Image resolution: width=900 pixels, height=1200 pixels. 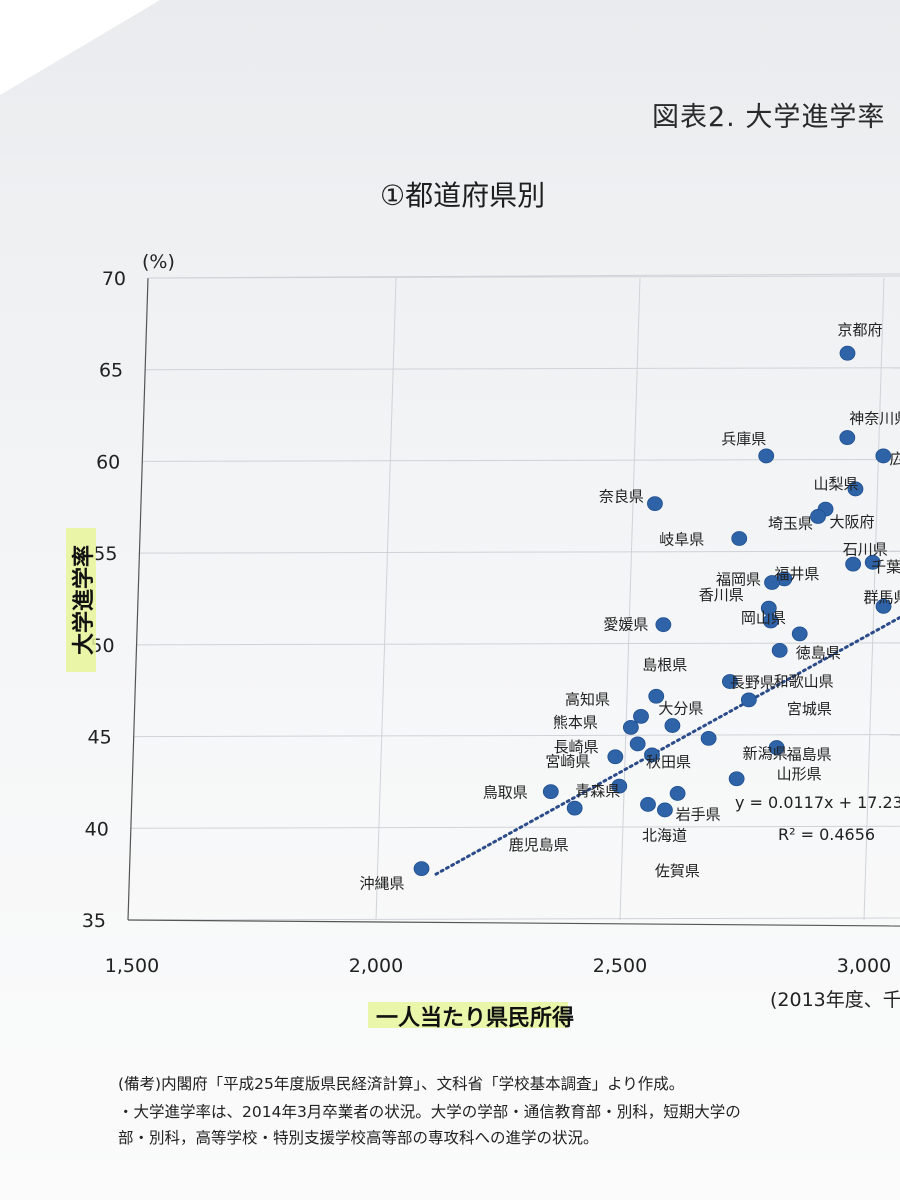 What do you see at coordinates (625, 625) in the screenshot?
I see `point-label: 愛媛県` at bounding box center [625, 625].